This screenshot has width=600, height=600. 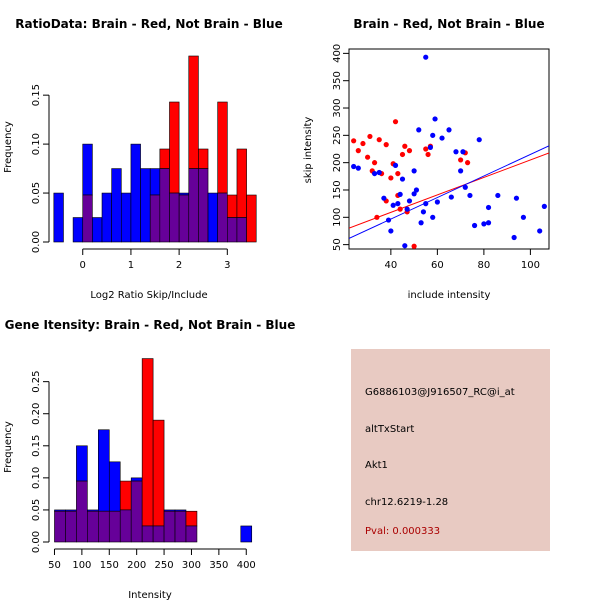 What do you see at coordinates (144, 163) in the screenshot?
I see `hist1-plot: 0.00 0.05 0.10 0.15 0 1 2 3` at bounding box center [144, 163].